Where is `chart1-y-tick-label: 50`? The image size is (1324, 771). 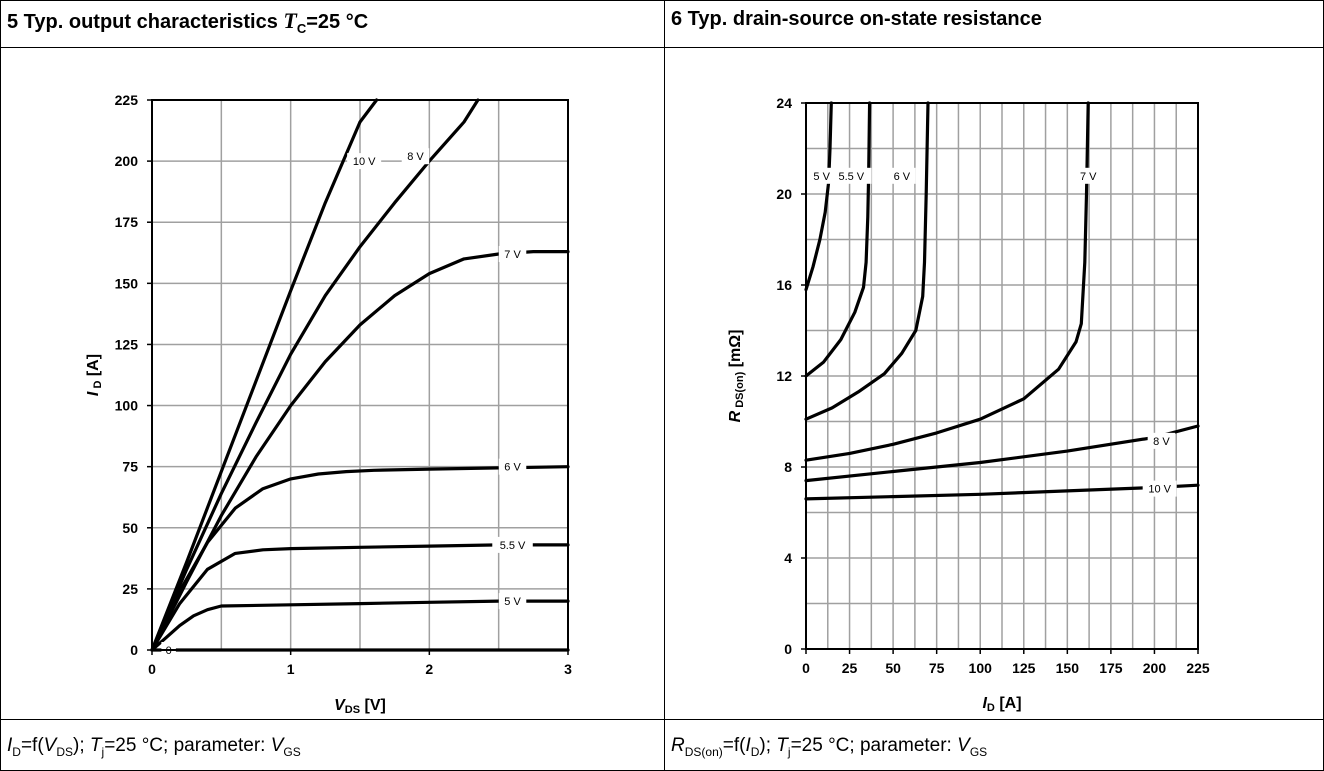
chart1-y-tick-label: 50 is located at coordinates (130, 528).